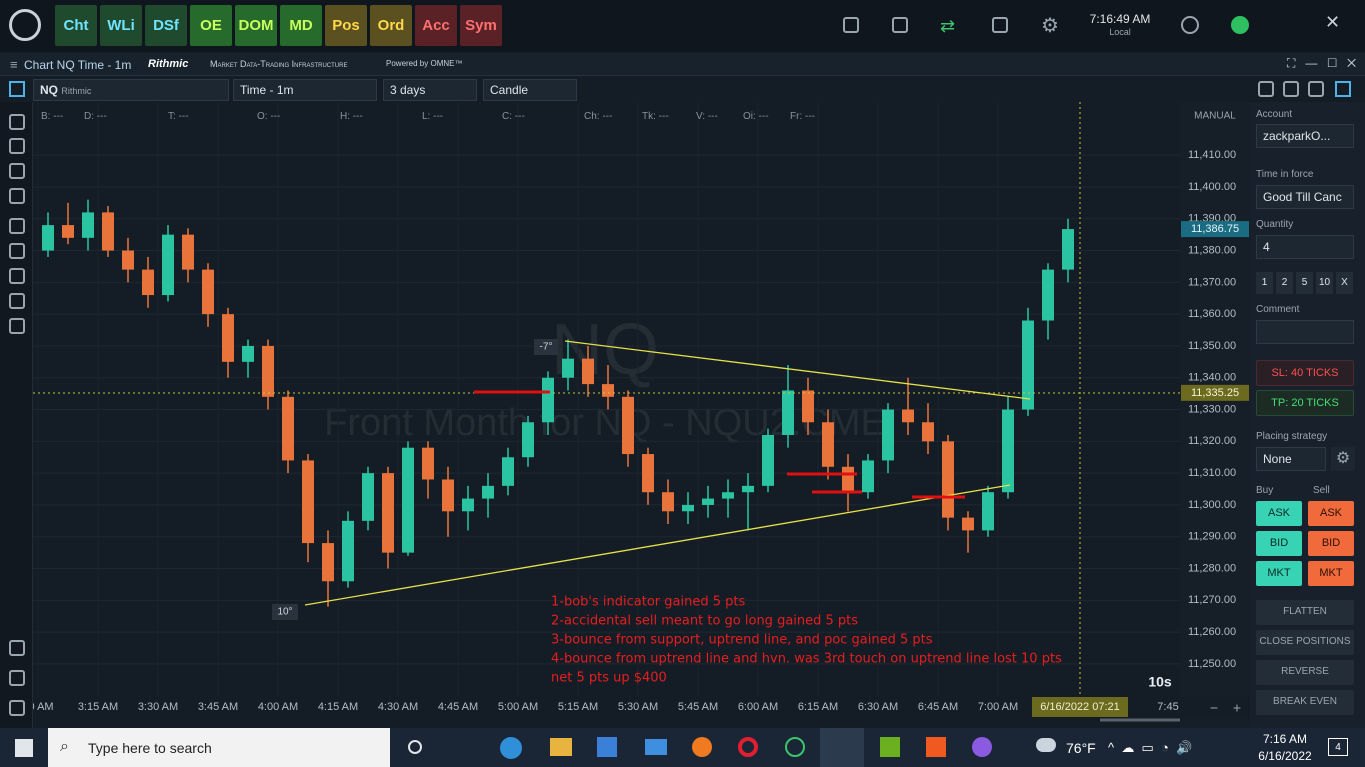 Image resolution: width=1365 pixels, height=767 pixels. Describe the element at coordinates (1237, 708) in the screenshot. I see `zoom-in: +` at that location.